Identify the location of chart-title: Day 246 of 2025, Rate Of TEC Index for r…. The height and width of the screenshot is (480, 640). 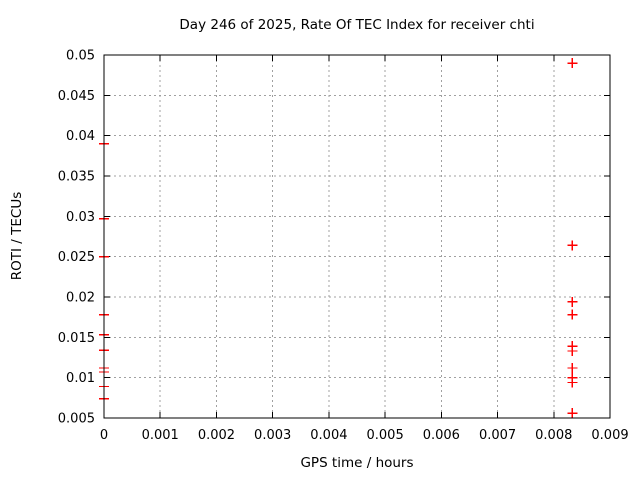
(357, 25).